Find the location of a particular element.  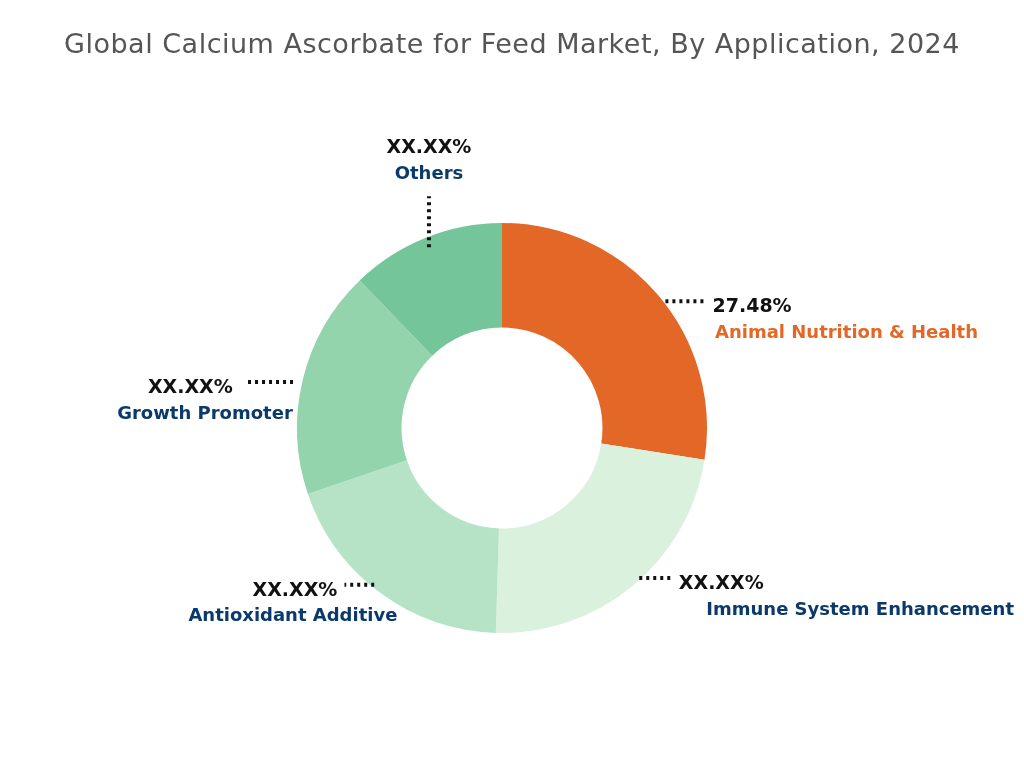

slice-label: Animal Nutrition & Health is located at coordinates (846, 331).